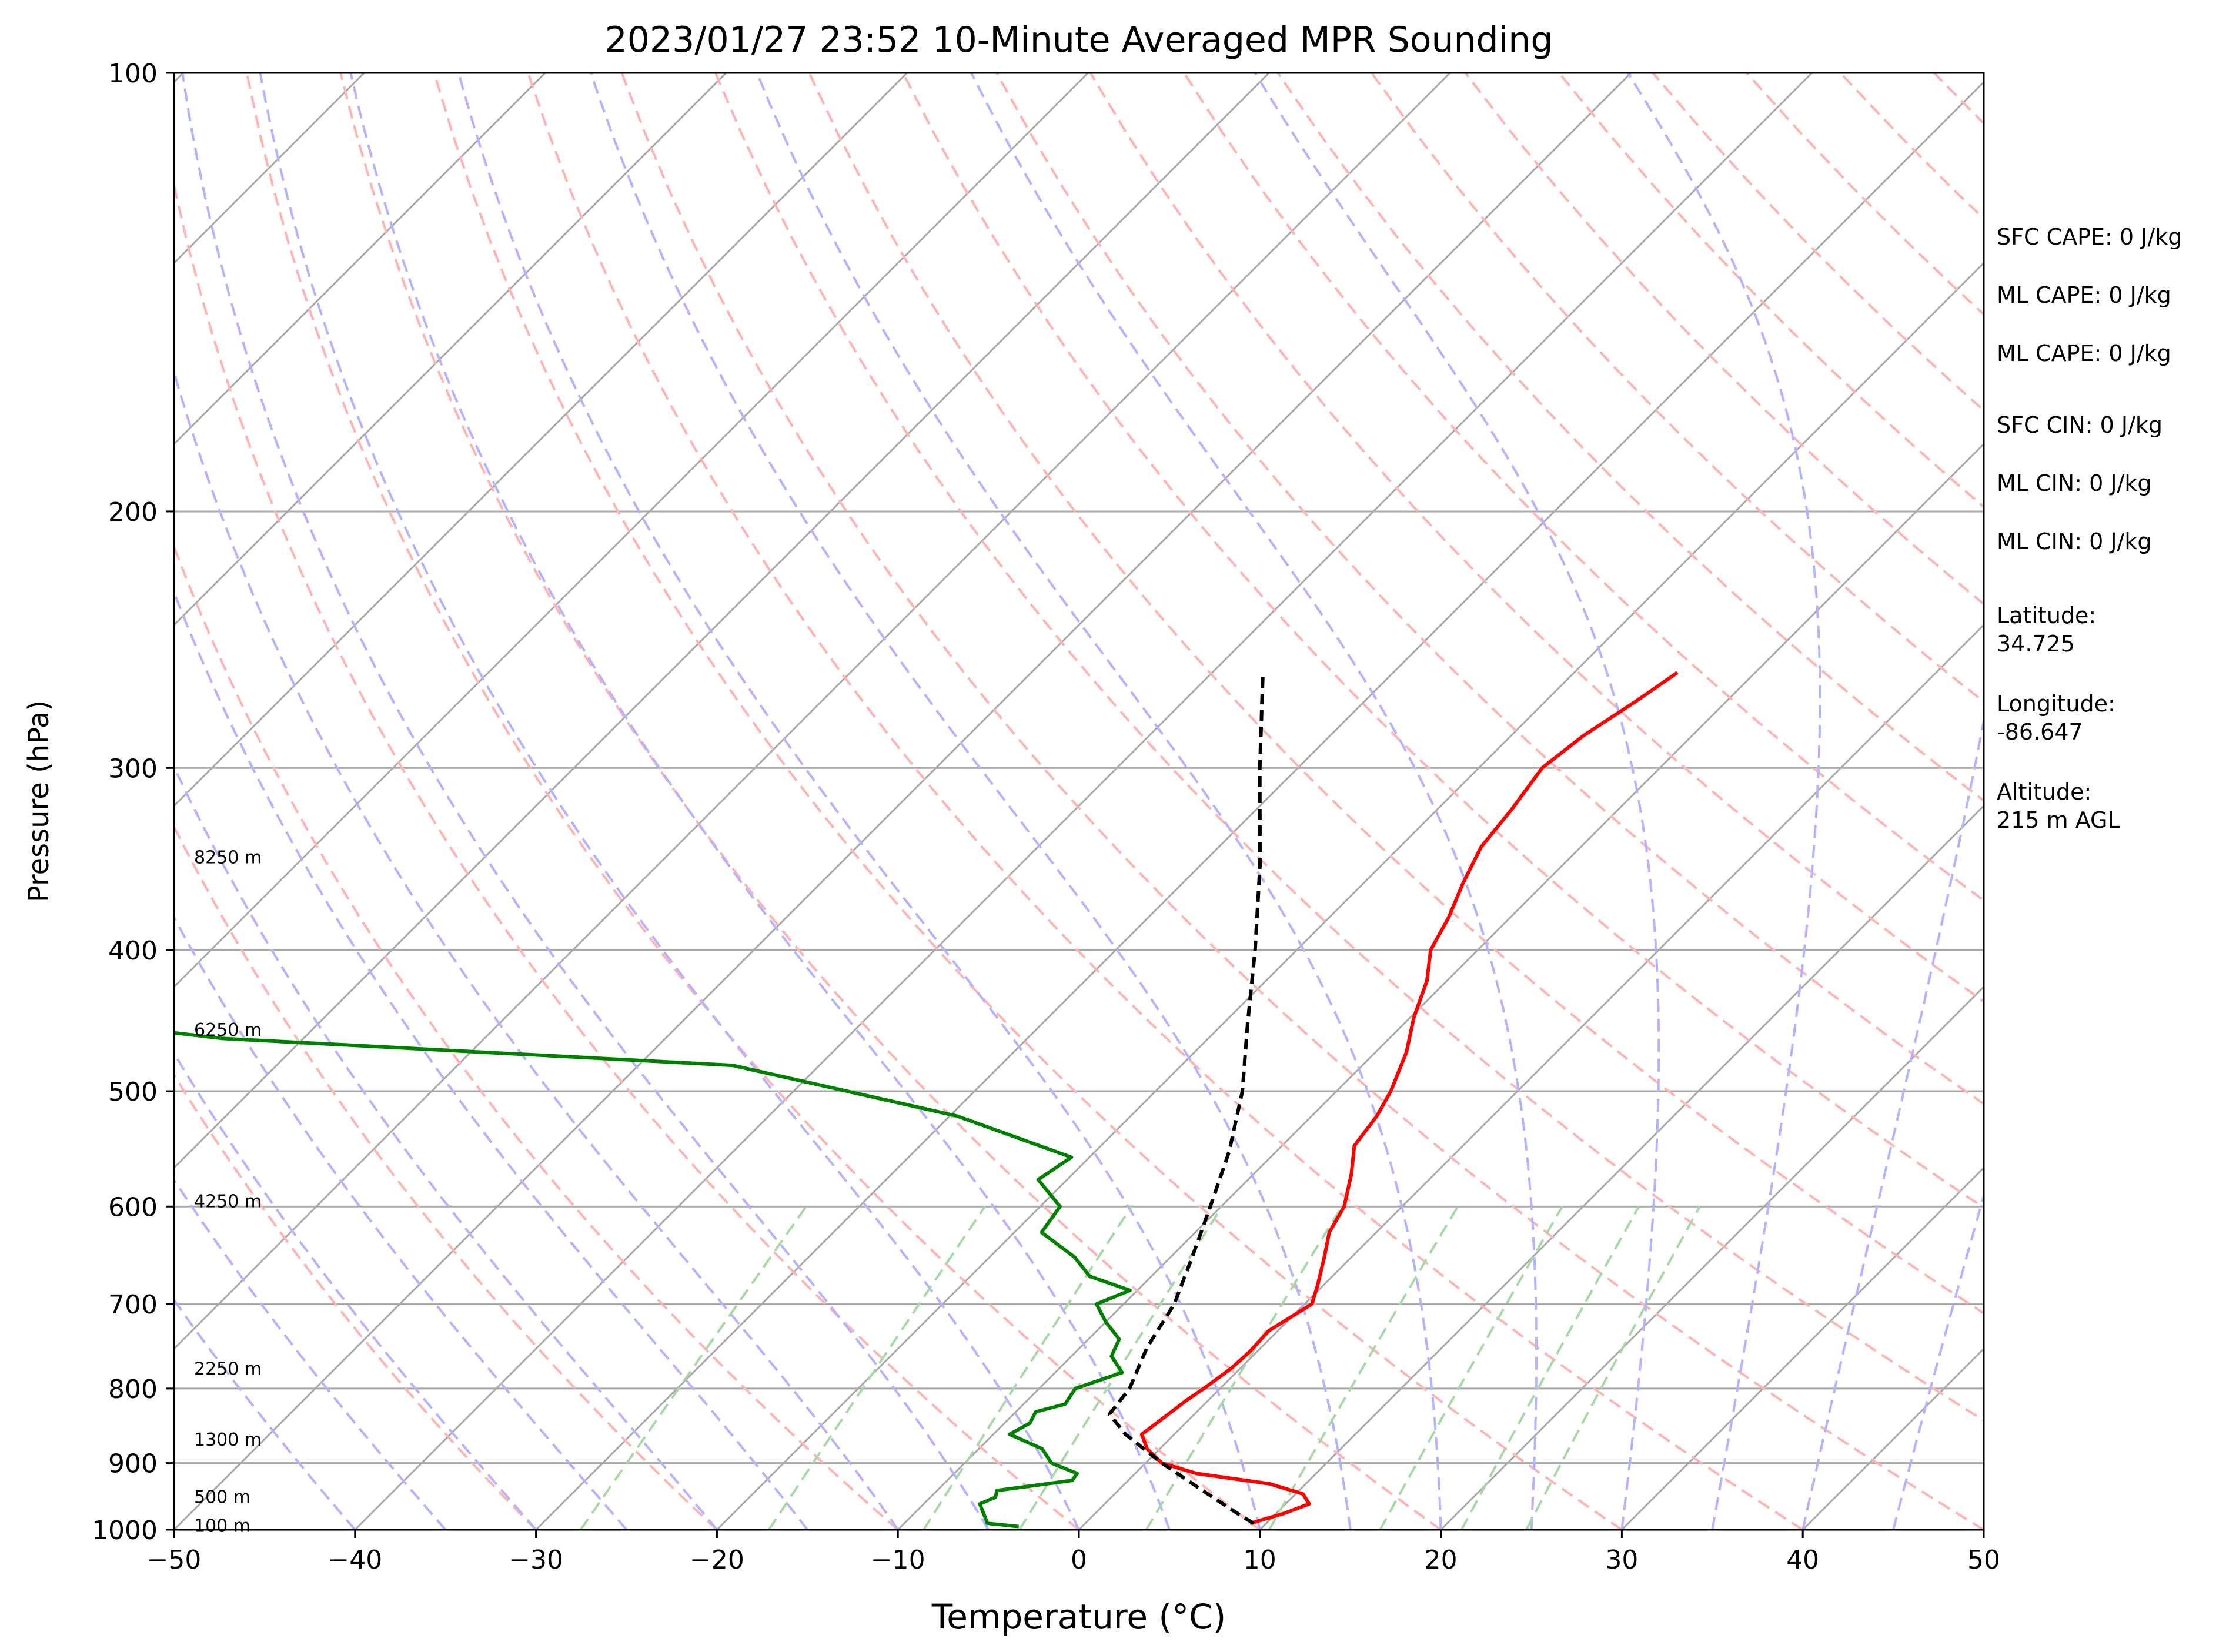 The height and width of the screenshot is (1652, 2226). I want to click on longitude-value: -86.647, so click(2040, 732).